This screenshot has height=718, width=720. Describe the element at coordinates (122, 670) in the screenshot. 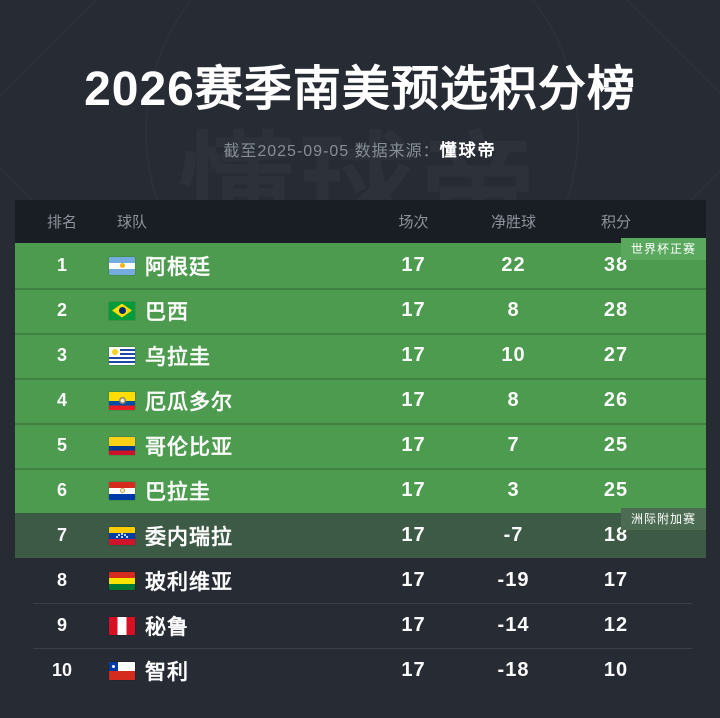

I see `chile-flag-icon` at that location.